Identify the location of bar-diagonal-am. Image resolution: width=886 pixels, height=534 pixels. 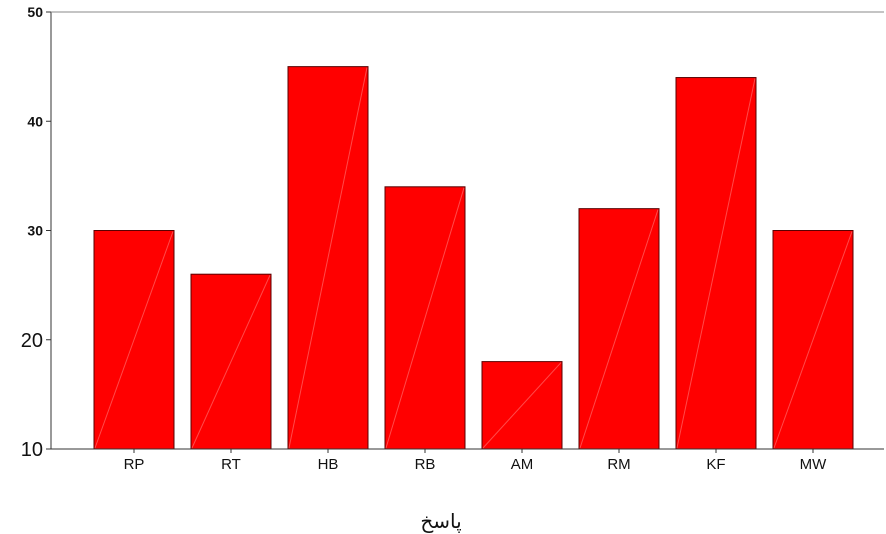
(522, 405).